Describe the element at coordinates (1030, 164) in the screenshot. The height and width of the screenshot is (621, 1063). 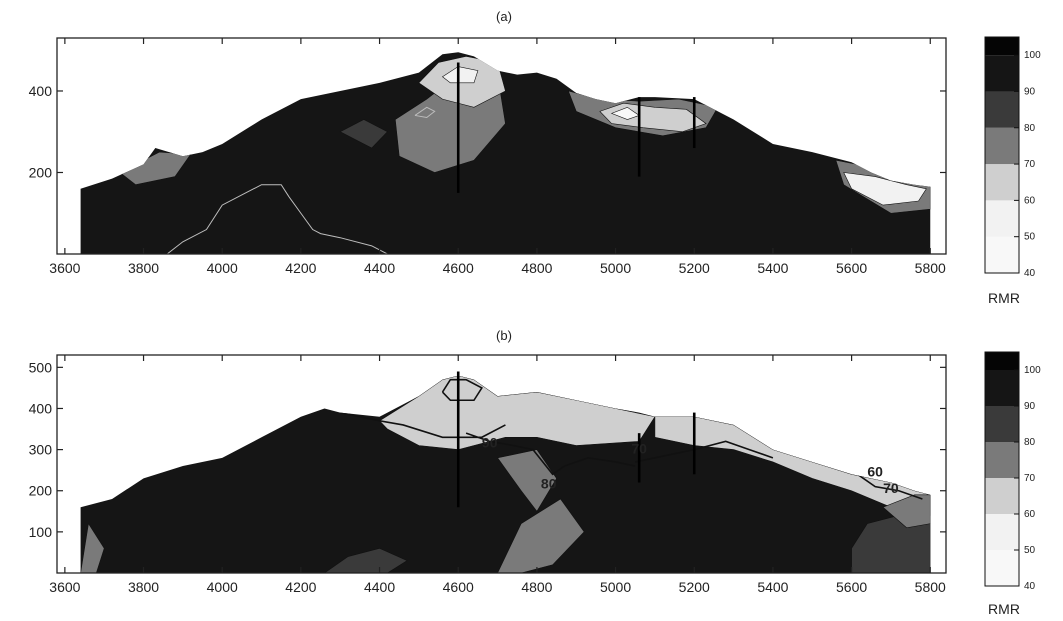
I see `panel-a-colorbar-tick-label: 70` at that location.